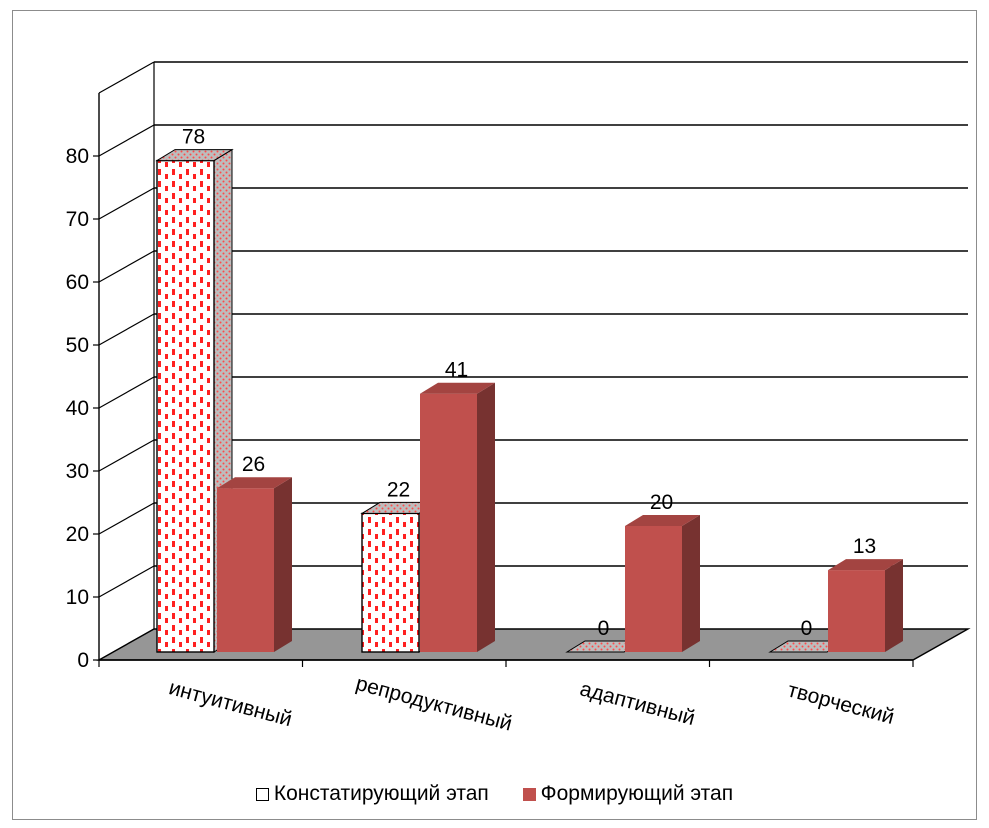 The width and height of the screenshot is (989, 828). I want to click on y-tick-label: 70, so click(77, 219).